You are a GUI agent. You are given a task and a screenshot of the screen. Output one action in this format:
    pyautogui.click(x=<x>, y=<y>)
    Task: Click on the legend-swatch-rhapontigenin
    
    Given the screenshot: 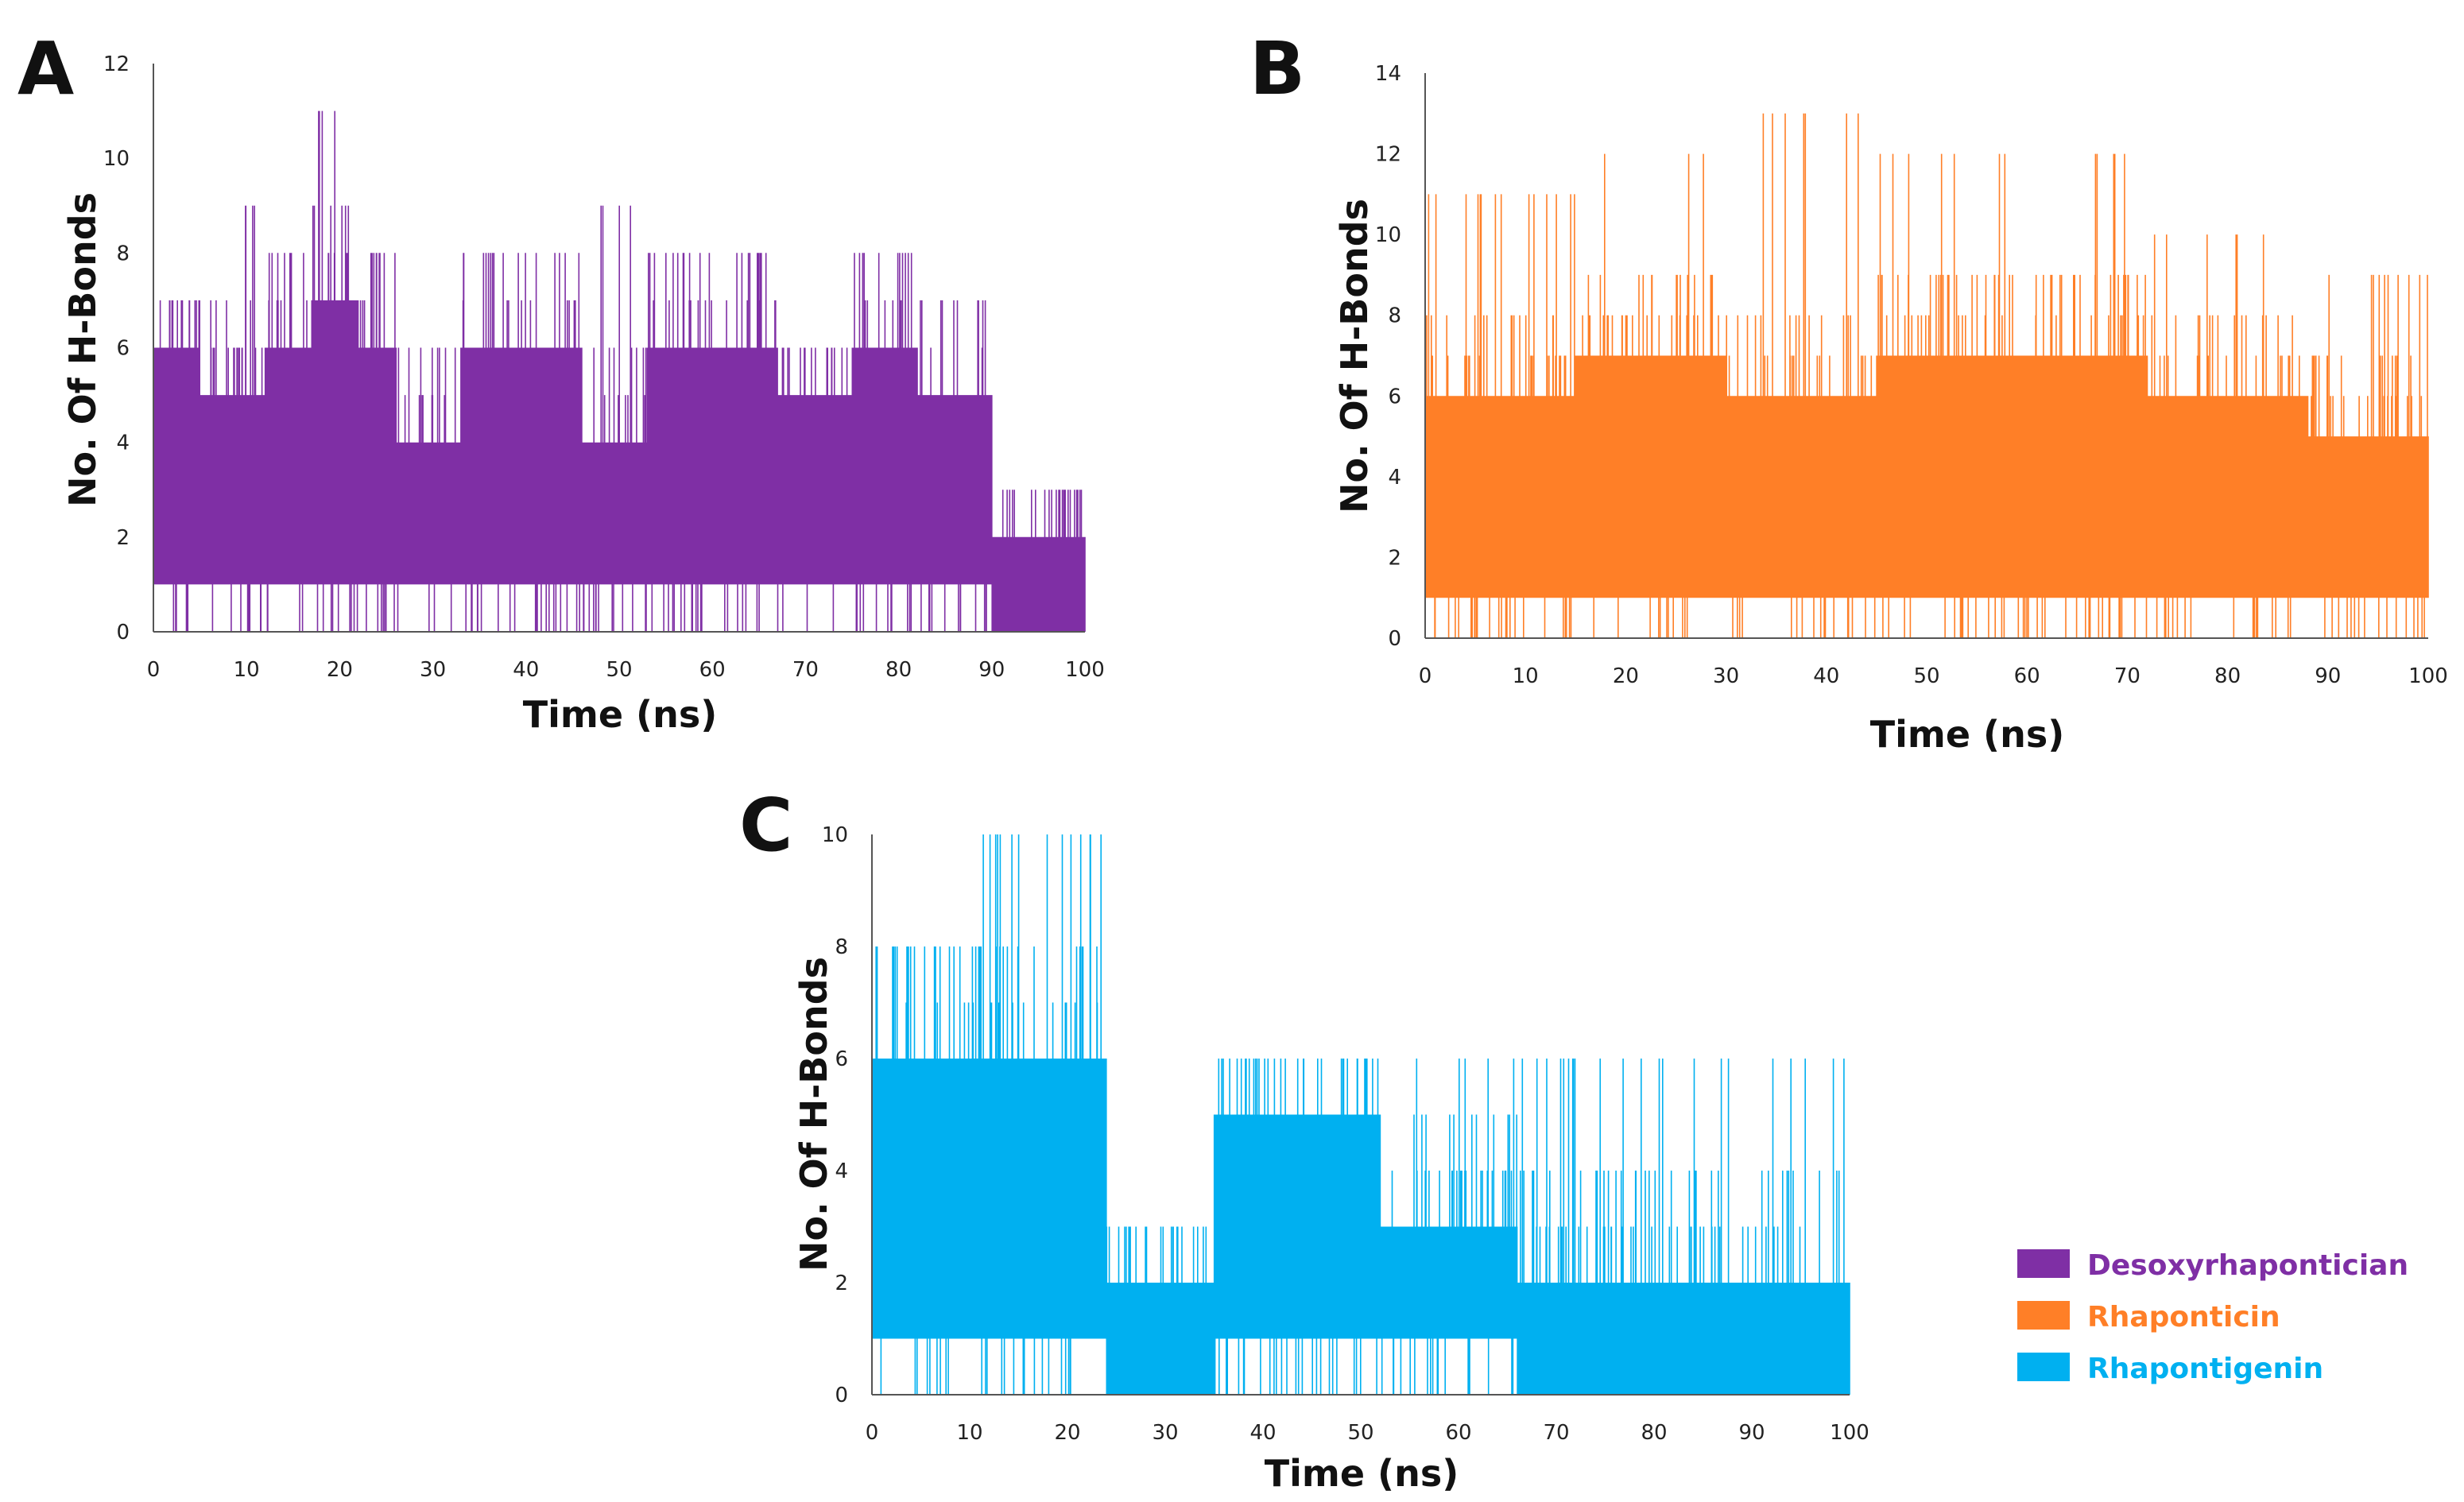 What is the action you would take?
    pyautogui.click(x=2043, y=1367)
    